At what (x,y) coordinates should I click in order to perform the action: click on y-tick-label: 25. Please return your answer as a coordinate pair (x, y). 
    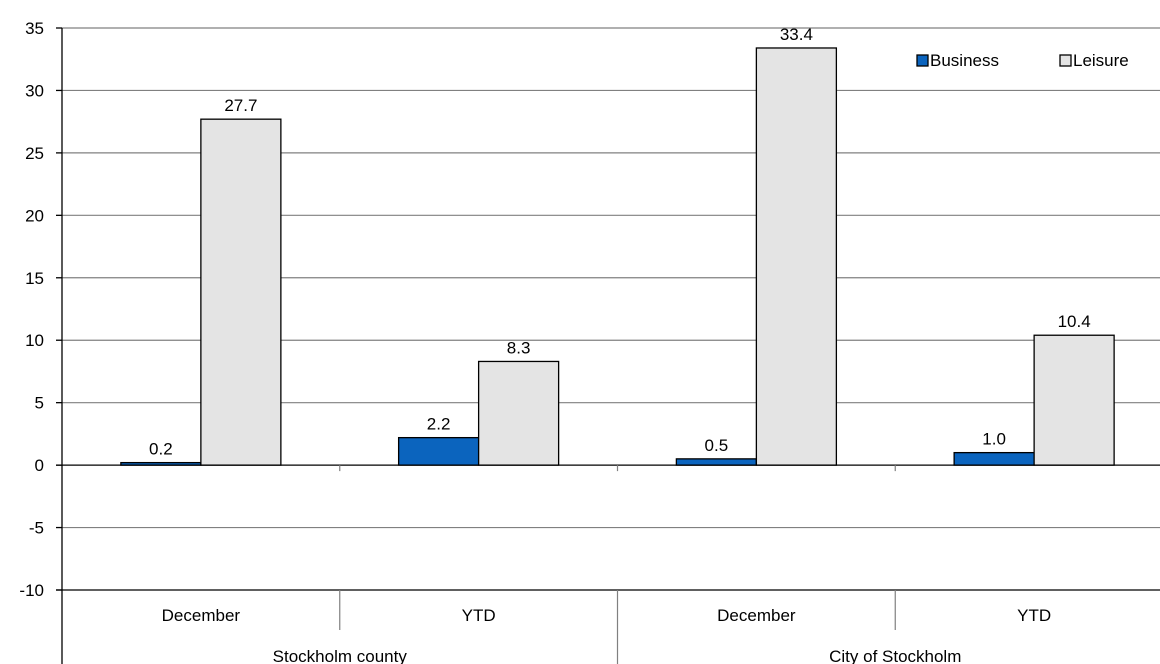
    Looking at the image, I should click on (34, 153).